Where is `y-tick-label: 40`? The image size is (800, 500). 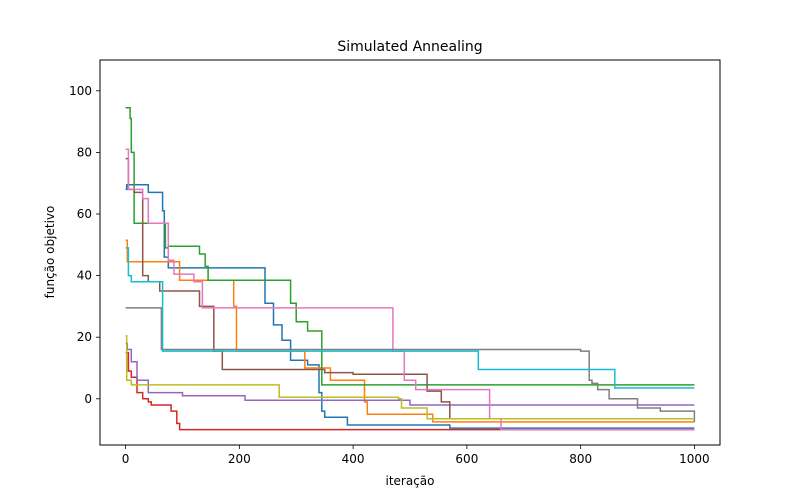
y-tick-label: 40 is located at coordinates (84, 276).